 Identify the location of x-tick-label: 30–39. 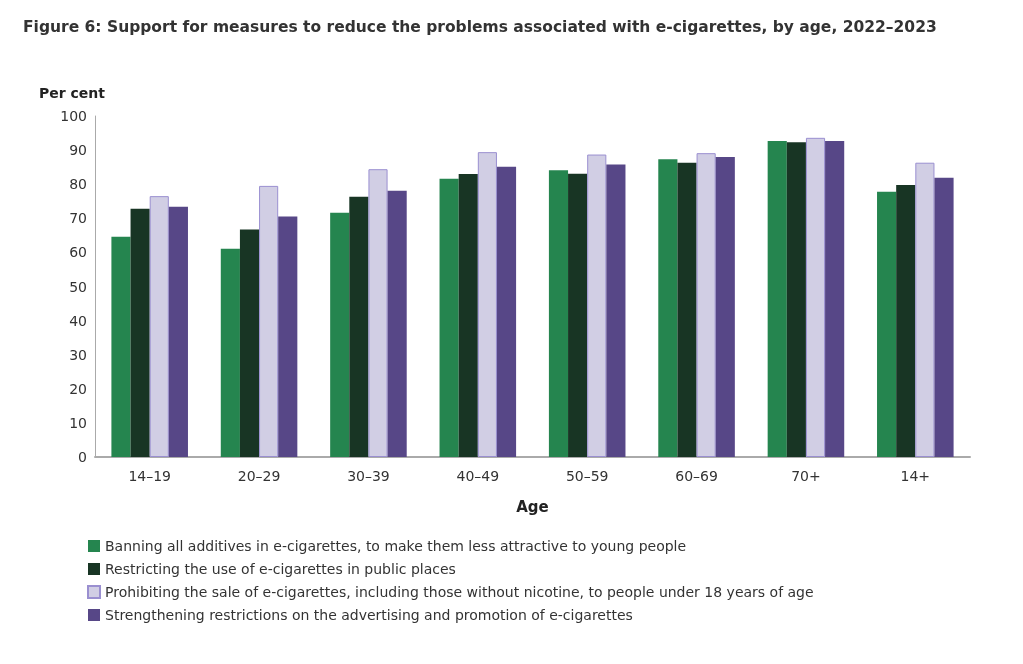
(368, 476).